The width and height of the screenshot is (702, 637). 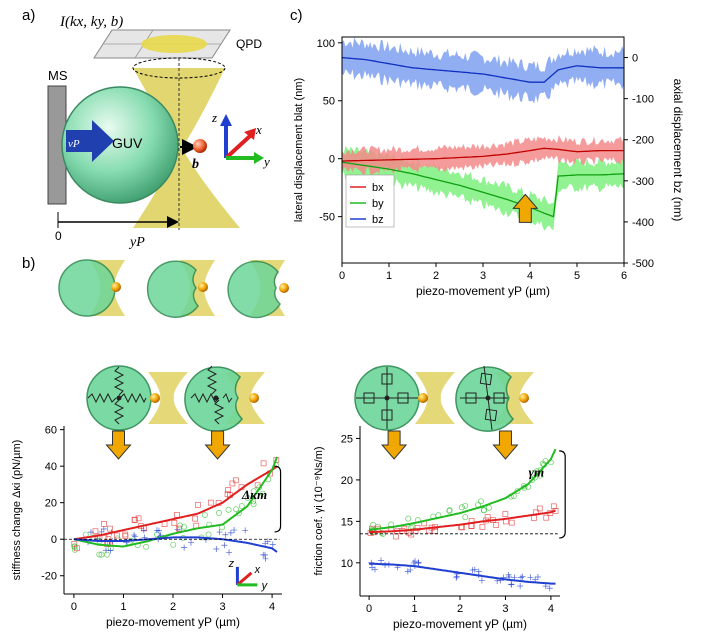 I want to click on y-tick-label: 40, so click(x=51, y=467).